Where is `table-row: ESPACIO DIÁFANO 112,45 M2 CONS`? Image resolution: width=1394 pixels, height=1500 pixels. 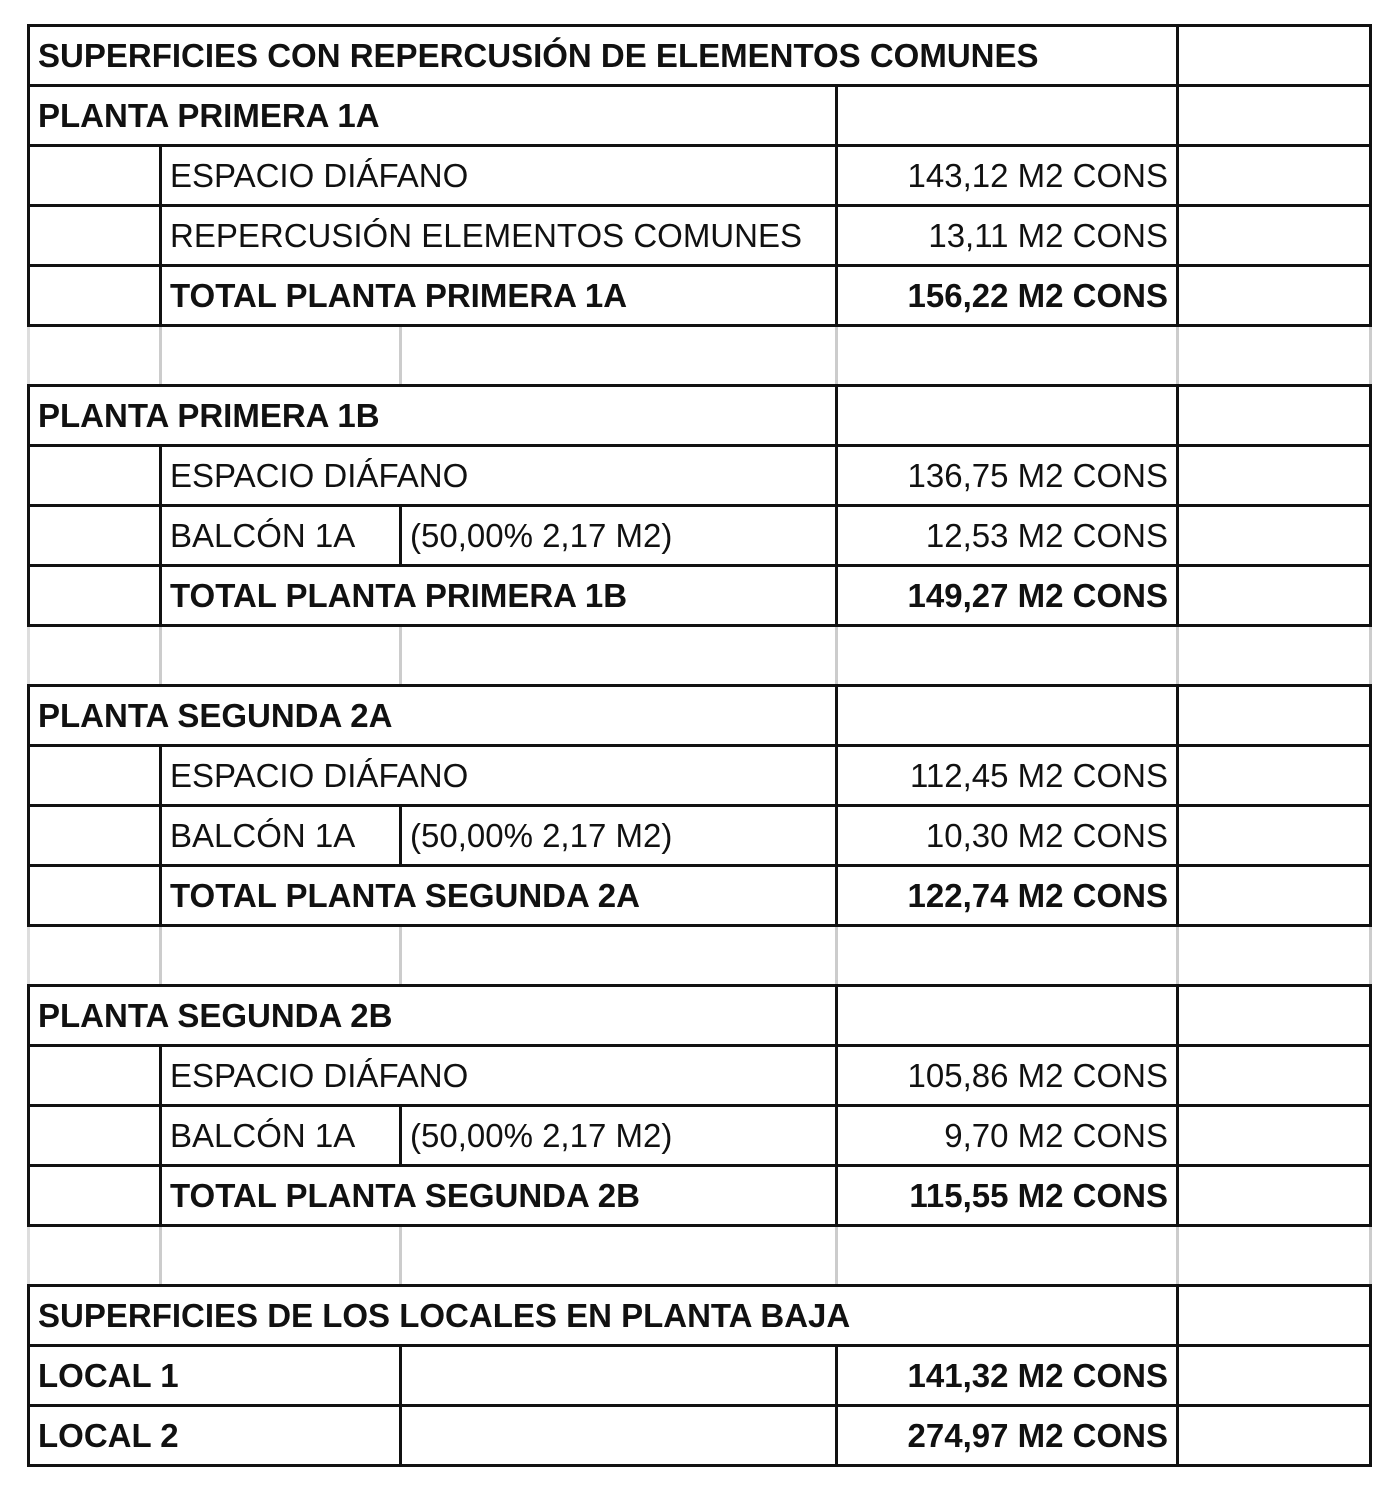
table-row: ESPACIO DIÁFANO 112,45 M2 CONS is located at coordinates (699, 775).